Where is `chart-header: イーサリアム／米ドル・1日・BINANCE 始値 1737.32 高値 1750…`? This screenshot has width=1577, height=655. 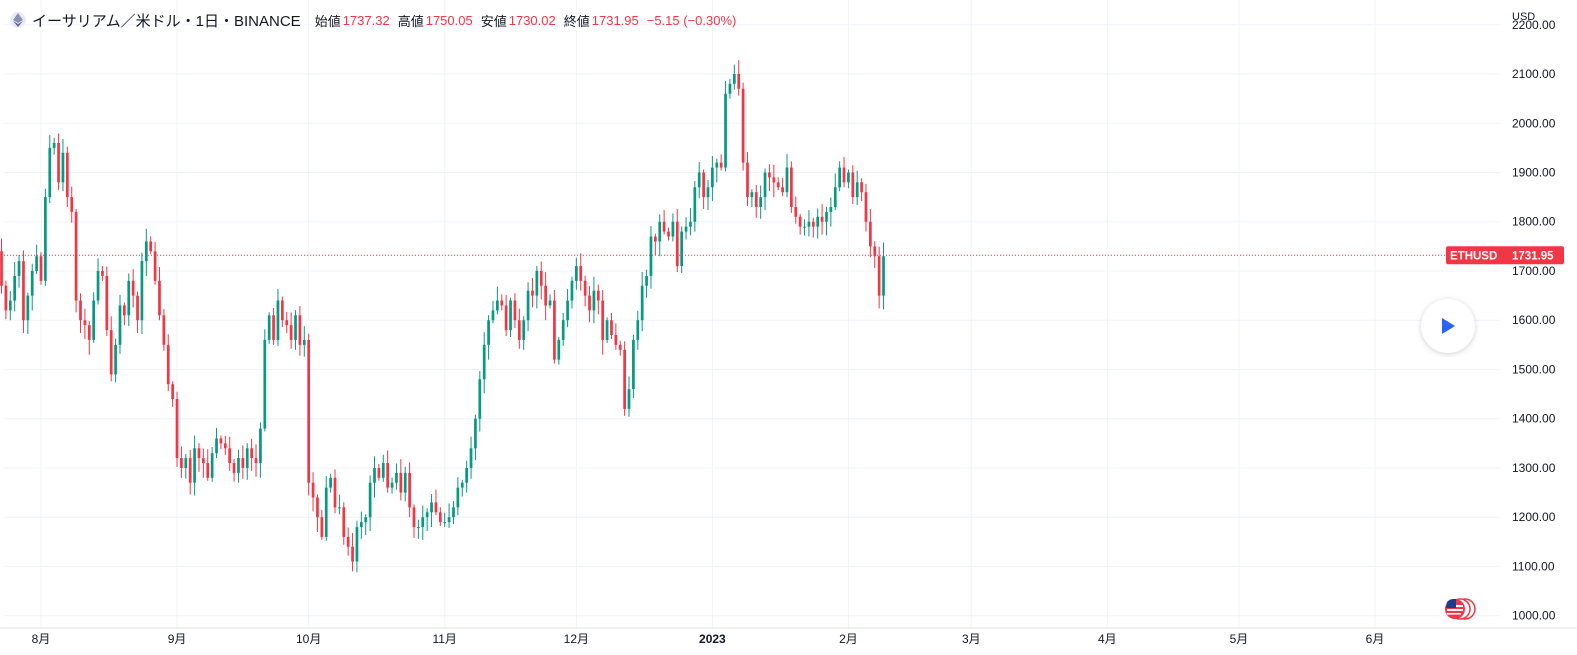
chart-header: イーサリアム／米ドル・1日・BINANCE 始値 1737.32 高値 1750… is located at coordinates (377, 20).